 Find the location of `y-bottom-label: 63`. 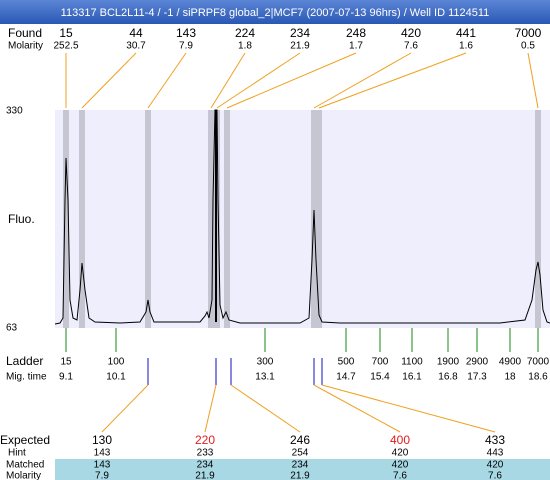

y-bottom-label: 63 is located at coordinates (12, 328).